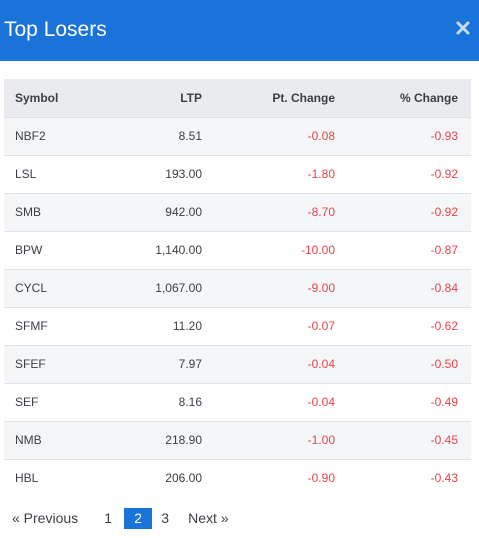 The height and width of the screenshot is (538, 479). I want to click on ltp-cell: 193.00, so click(163, 174).